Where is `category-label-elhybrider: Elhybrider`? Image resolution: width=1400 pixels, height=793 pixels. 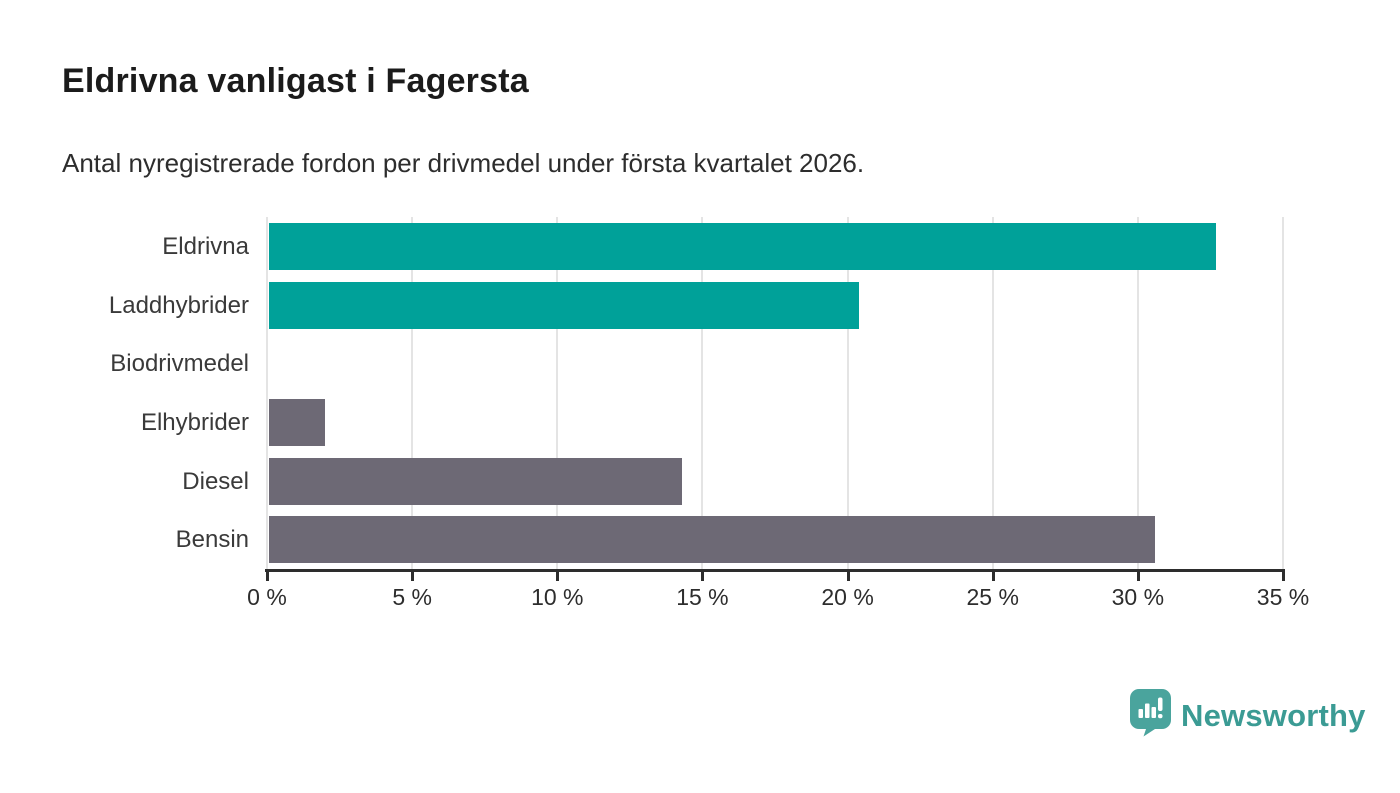 category-label-elhybrider: Elhybrider is located at coordinates (194, 422).